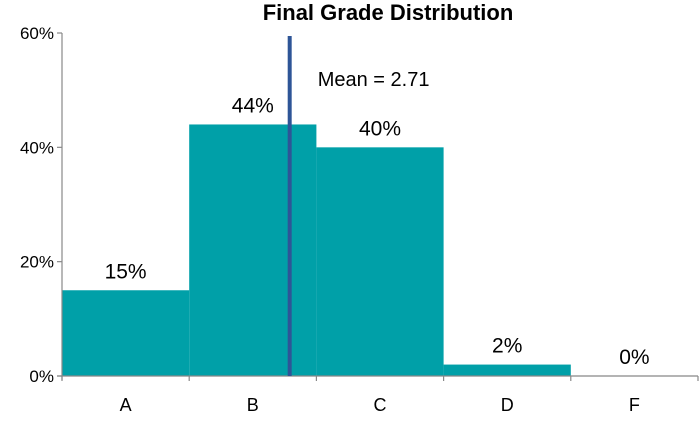 The height and width of the screenshot is (424, 700). I want to click on mean-annotation: Mean = 2.71, so click(374, 80).